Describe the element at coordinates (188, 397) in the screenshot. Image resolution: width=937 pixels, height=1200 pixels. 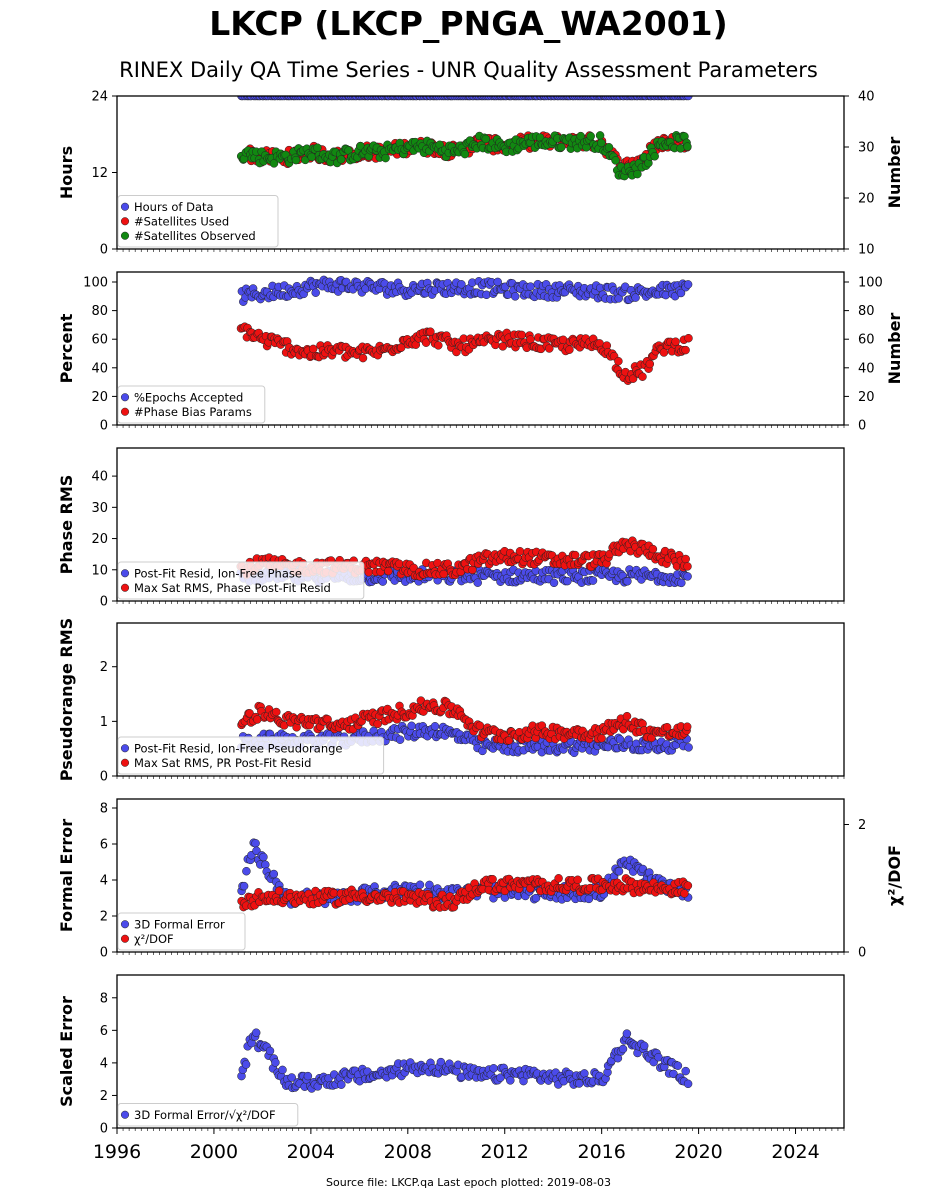
I see `legend-entry: %Epochs Accepted` at that location.